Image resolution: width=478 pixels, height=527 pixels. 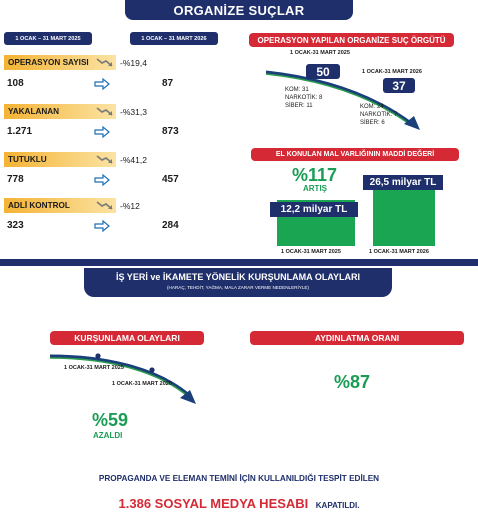 What do you see at coordinates (15, 179) in the screenshot?
I see `stat-prev-arrested: 778` at bounding box center [15, 179].